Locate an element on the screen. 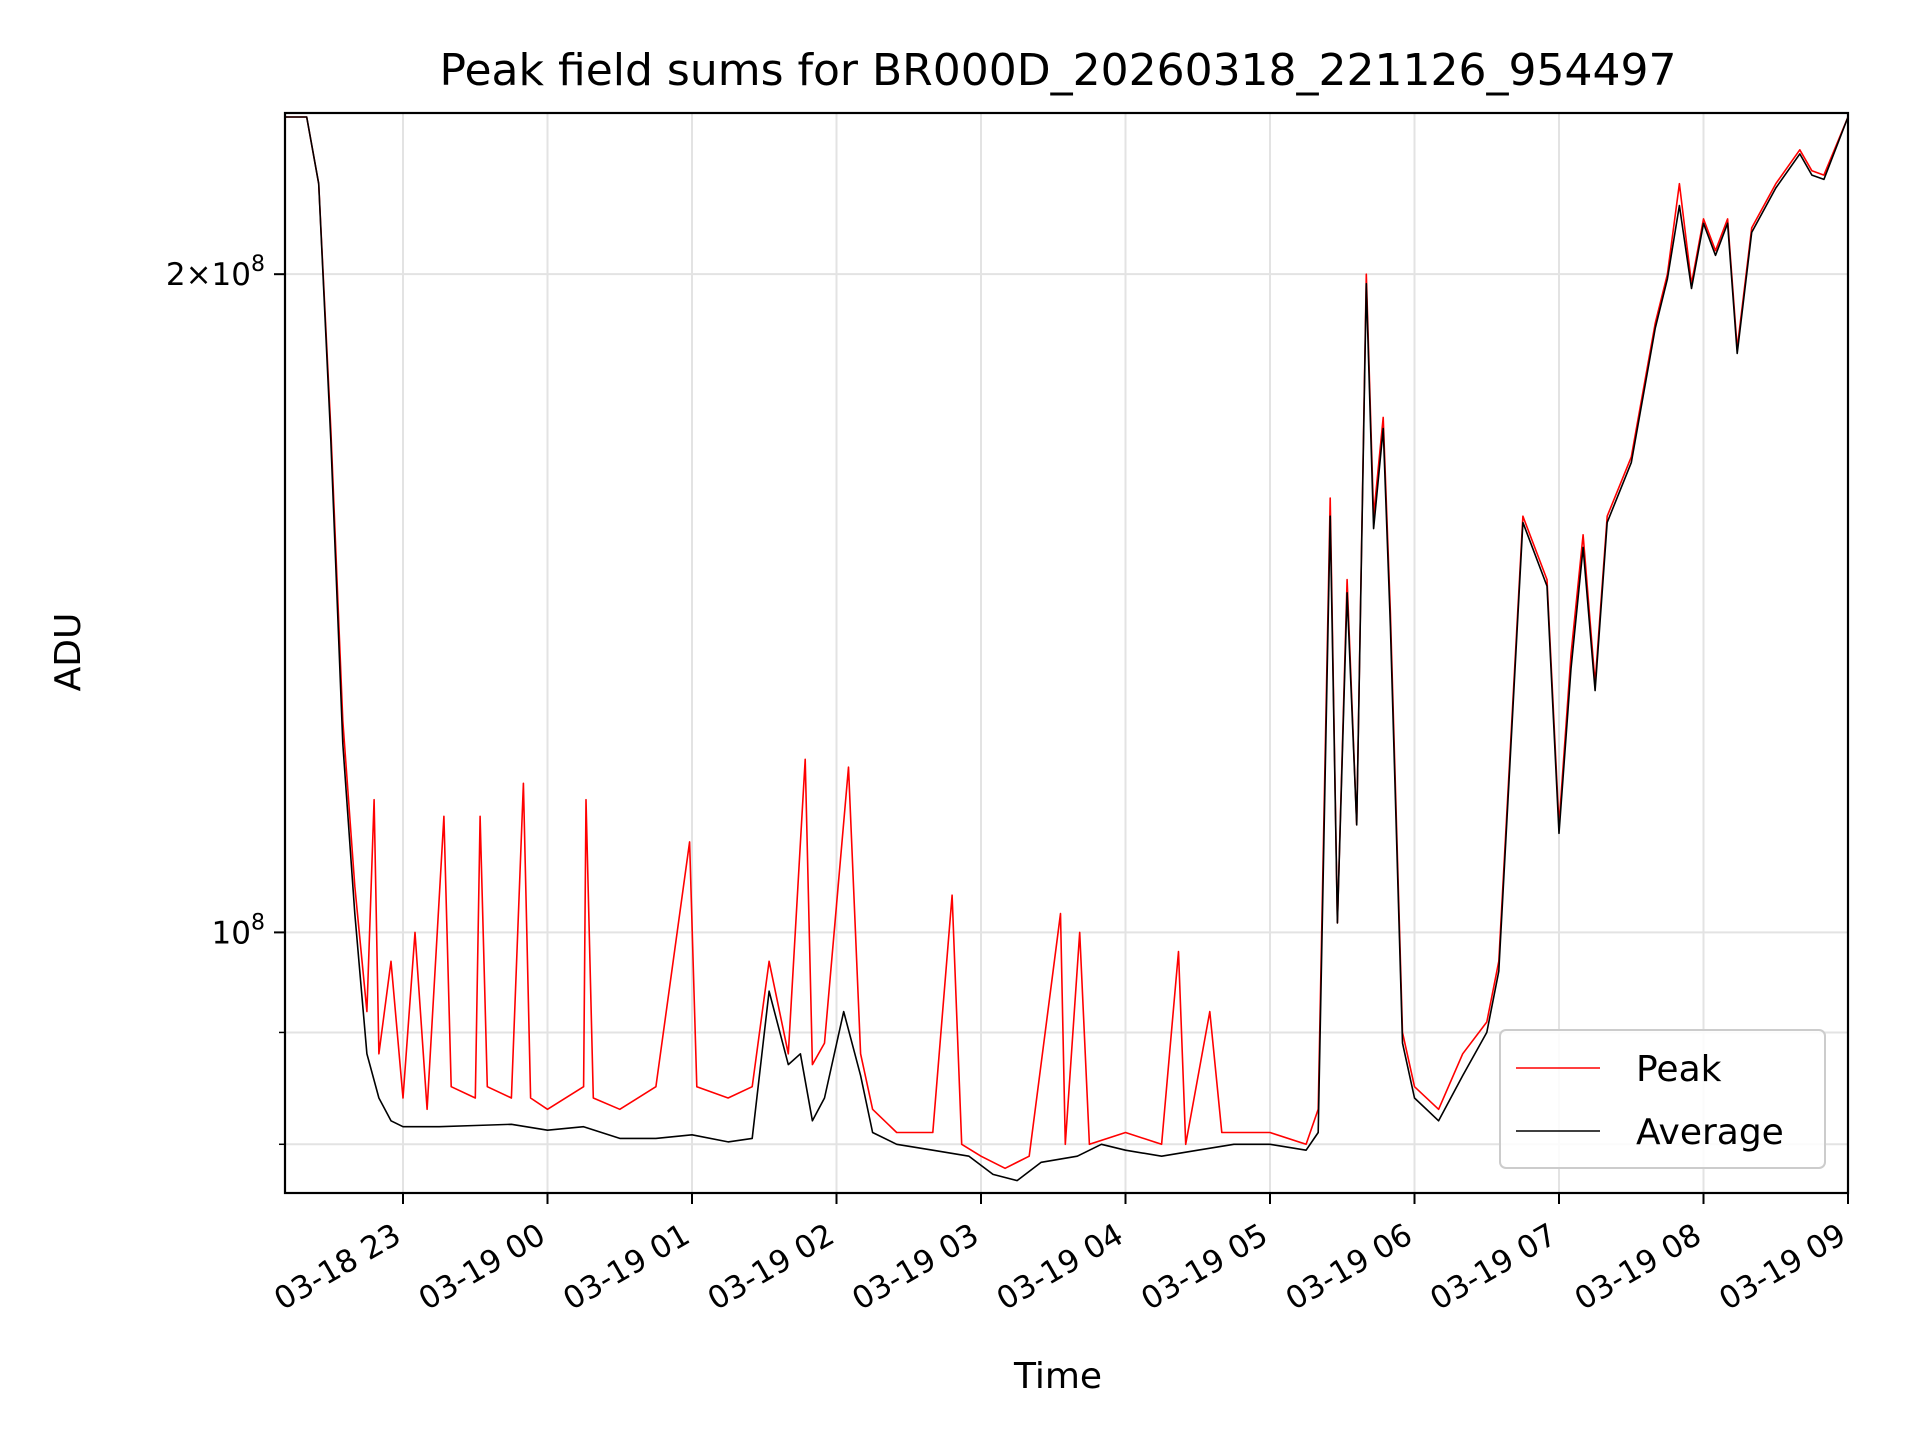 The width and height of the screenshot is (1920, 1440). legend-average-label: Average is located at coordinates (1710, 1132).